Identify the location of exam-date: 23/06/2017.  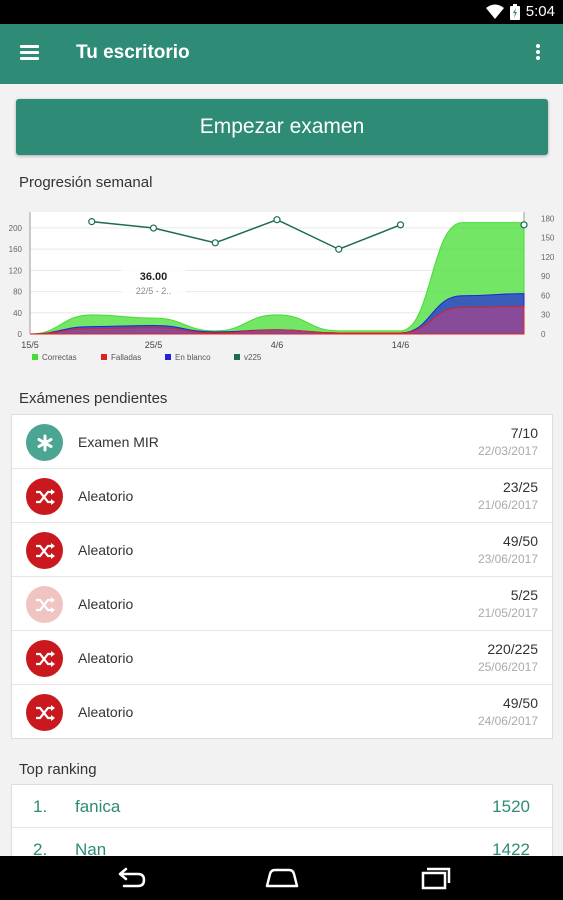
(507, 559).